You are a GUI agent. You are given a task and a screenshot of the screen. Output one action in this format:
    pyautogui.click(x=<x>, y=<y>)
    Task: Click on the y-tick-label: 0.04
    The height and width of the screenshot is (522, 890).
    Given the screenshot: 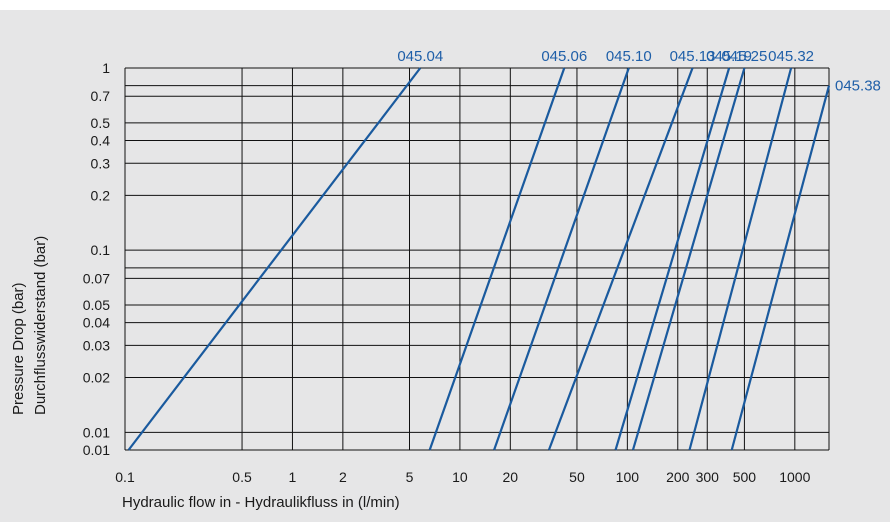 What is the action you would take?
    pyautogui.click(x=96, y=323)
    